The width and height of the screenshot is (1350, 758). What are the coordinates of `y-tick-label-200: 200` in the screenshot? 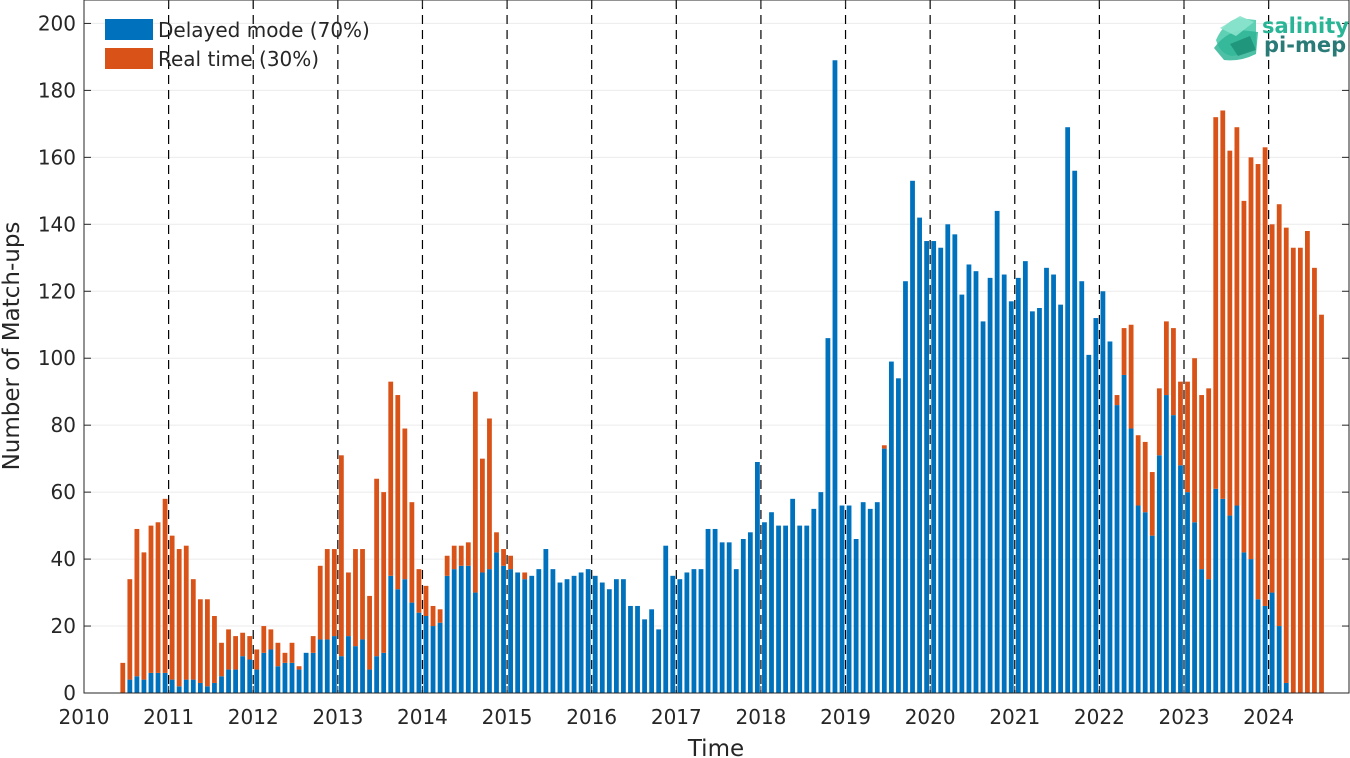 It's located at (57, 23).